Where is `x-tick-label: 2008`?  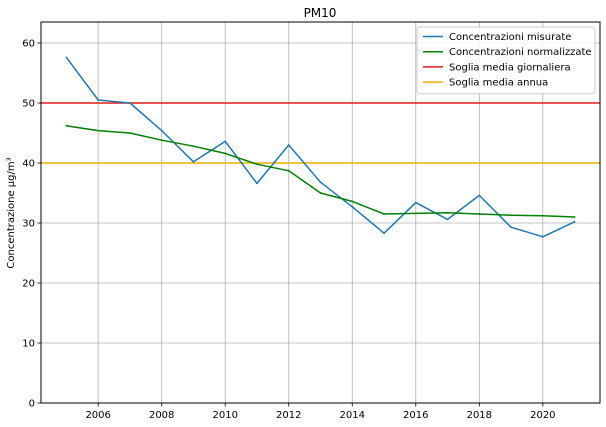
x-tick-label: 2008 is located at coordinates (161, 415).